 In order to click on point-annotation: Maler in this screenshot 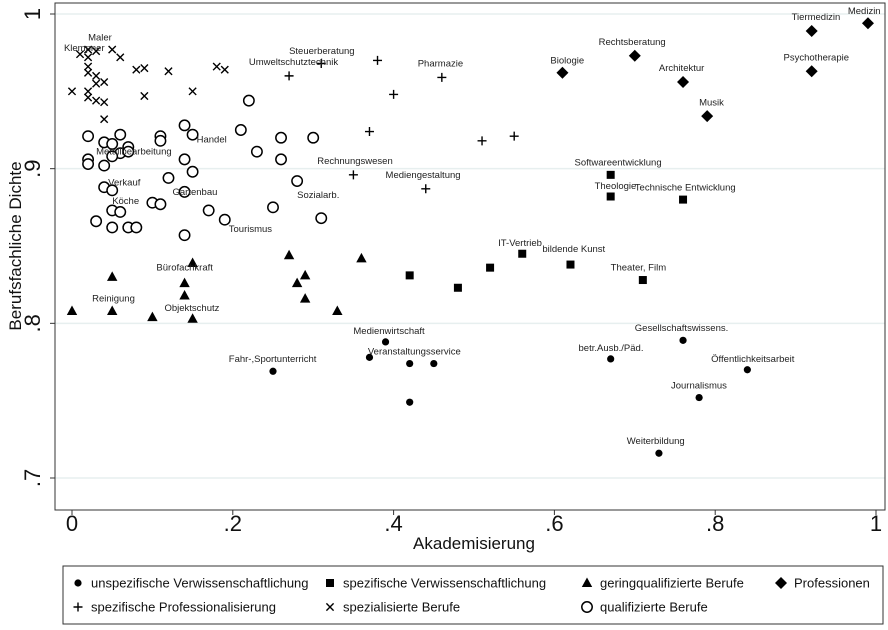, I will do `click(100, 37)`.